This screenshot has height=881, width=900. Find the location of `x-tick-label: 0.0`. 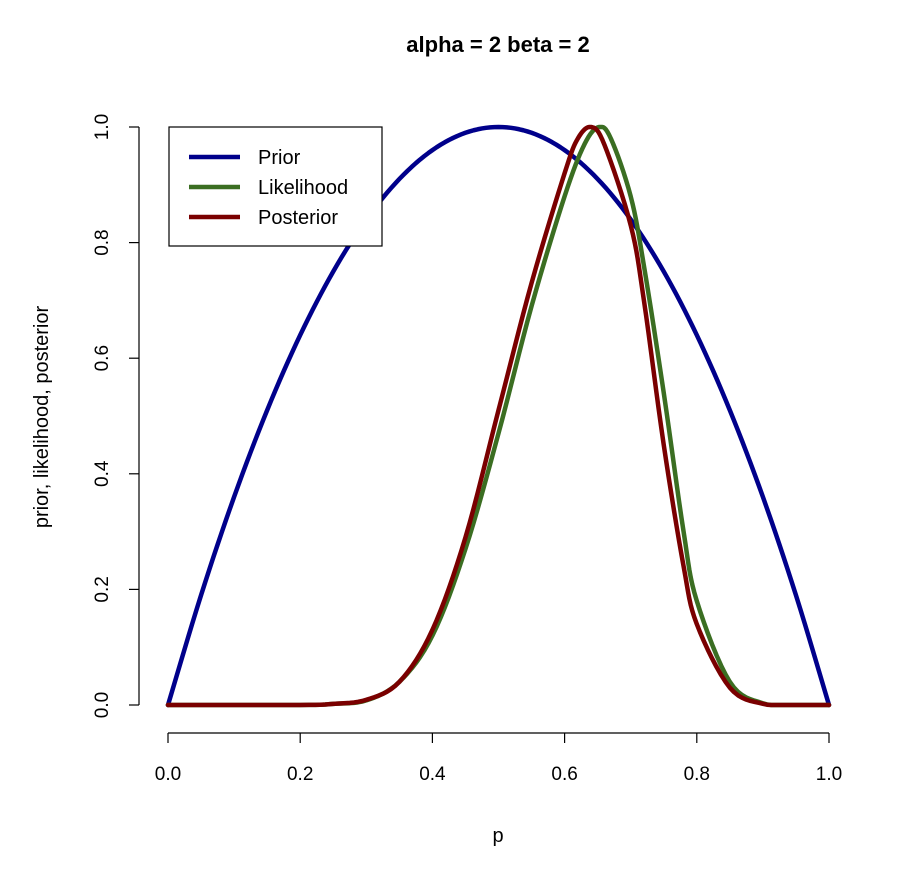

x-tick-label: 0.0 is located at coordinates (168, 774).